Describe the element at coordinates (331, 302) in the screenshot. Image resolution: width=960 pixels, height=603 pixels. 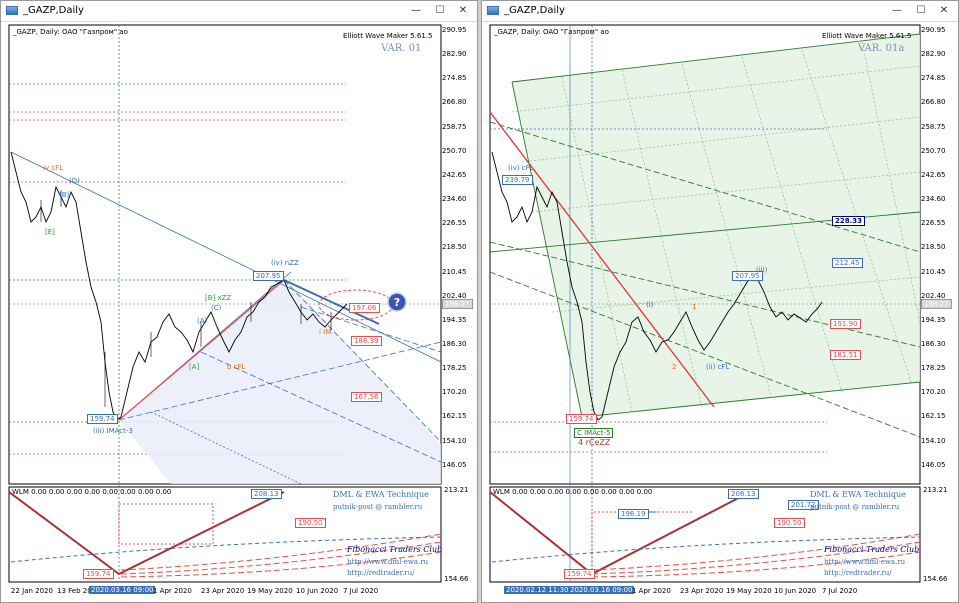
I see `trend-line-blue` at that location.